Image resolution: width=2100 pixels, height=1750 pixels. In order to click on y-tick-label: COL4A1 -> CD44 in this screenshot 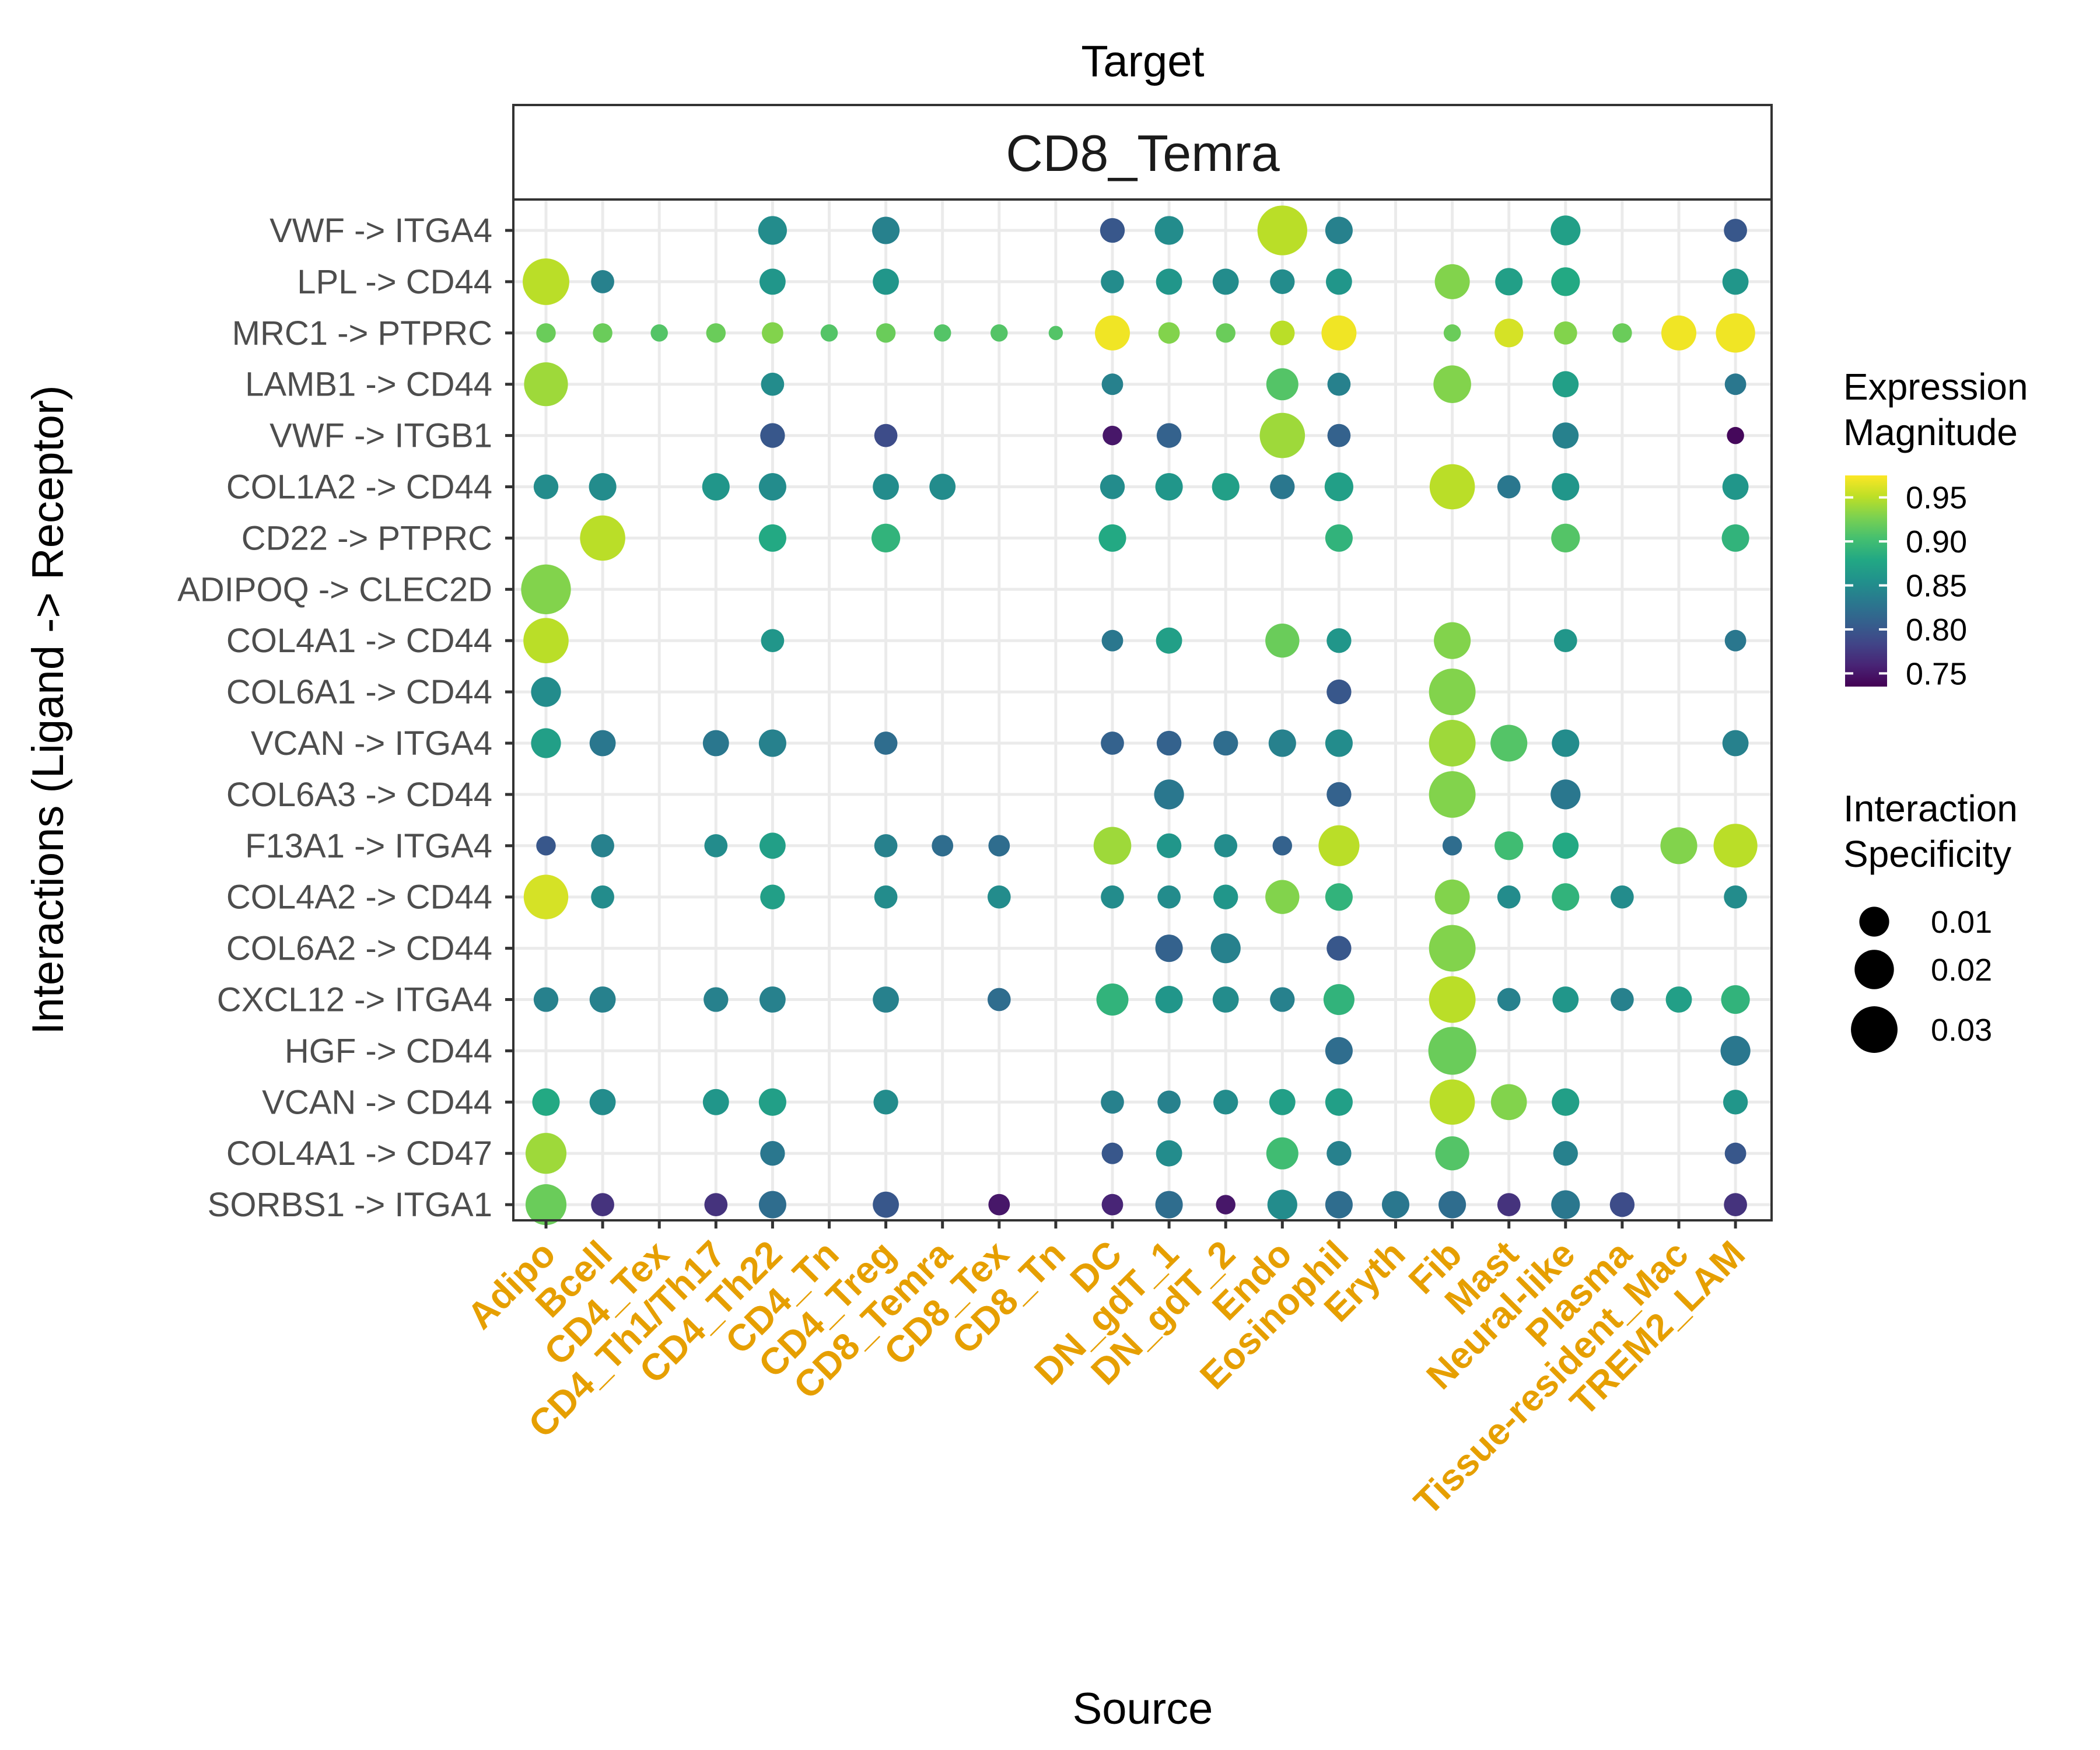, I will do `click(359, 641)`.